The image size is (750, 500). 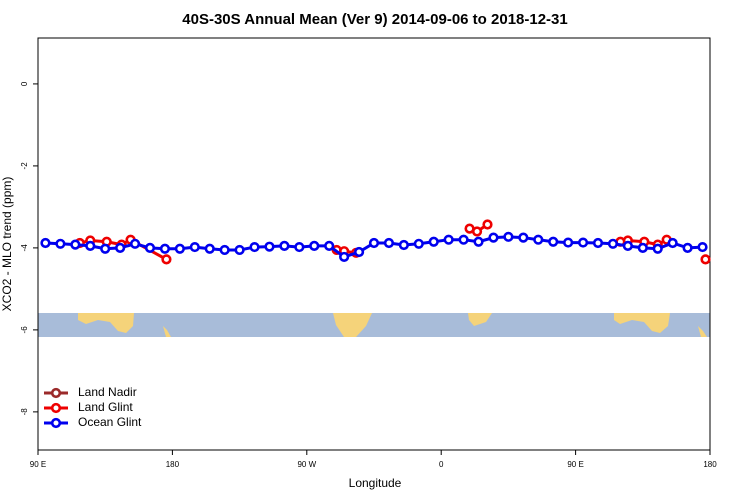 What do you see at coordinates (110, 422) in the screenshot?
I see `legend-label: Ocean Glint` at bounding box center [110, 422].